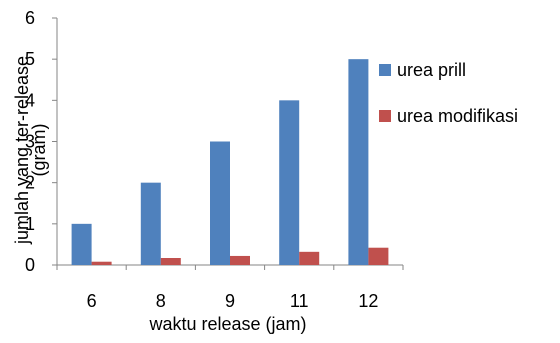  Describe the element at coordinates (39, 150) in the screenshot. I see `y-axis-label-line2: (gram)` at that location.